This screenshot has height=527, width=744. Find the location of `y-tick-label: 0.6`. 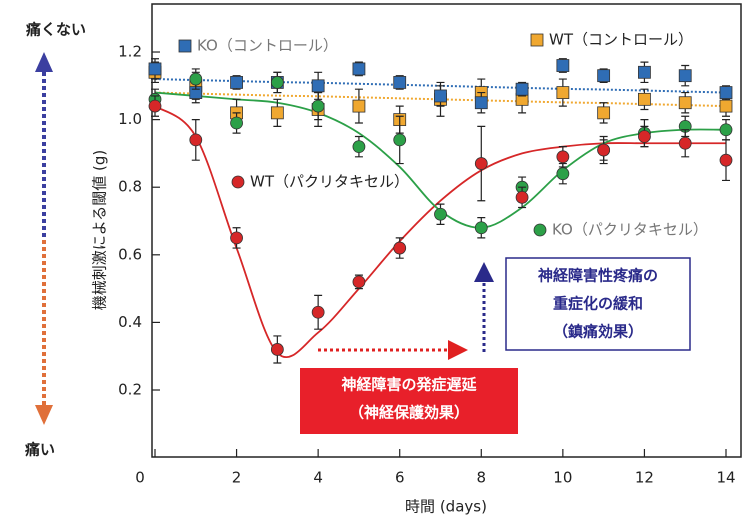

y-tick-label: 0.6 is located at coordinates (130, 254).